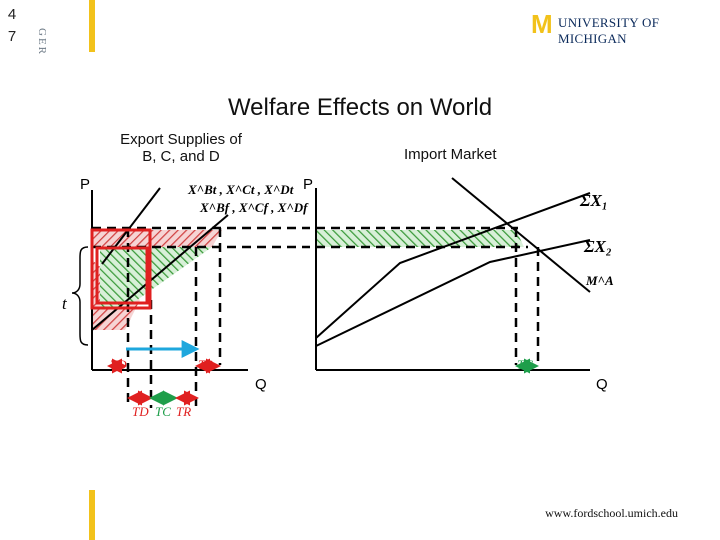  I want to click on right-panel-heading: Import Market, so click(450, 154).